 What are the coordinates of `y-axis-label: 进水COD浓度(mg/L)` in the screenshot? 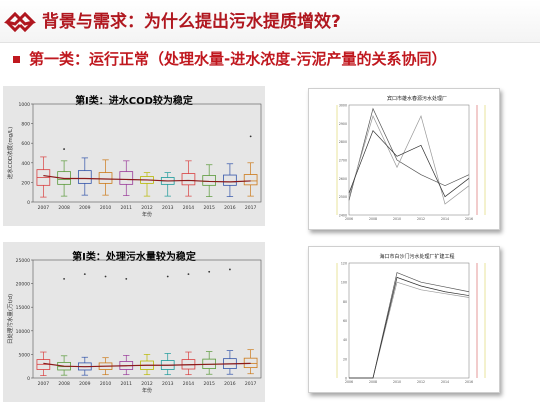 It's located at (10, 153).